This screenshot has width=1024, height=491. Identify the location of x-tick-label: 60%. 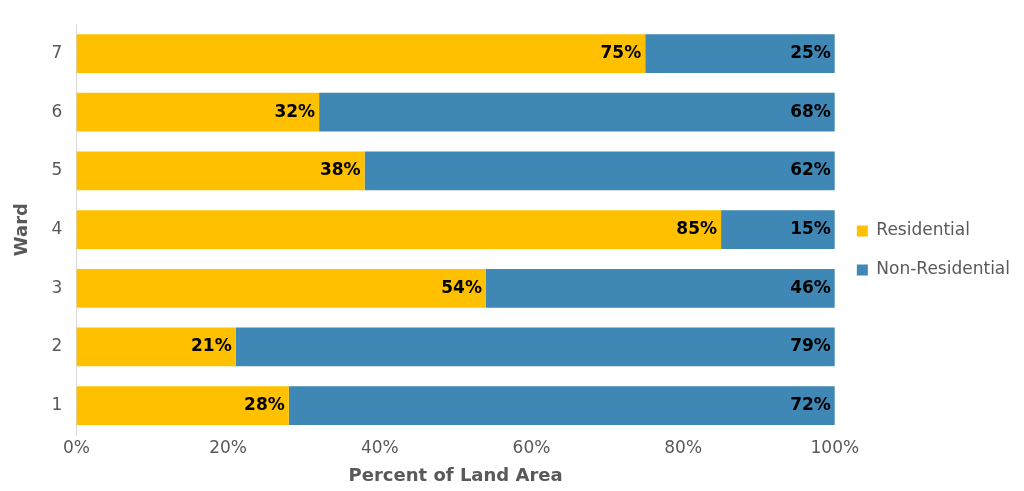
(531, 446).